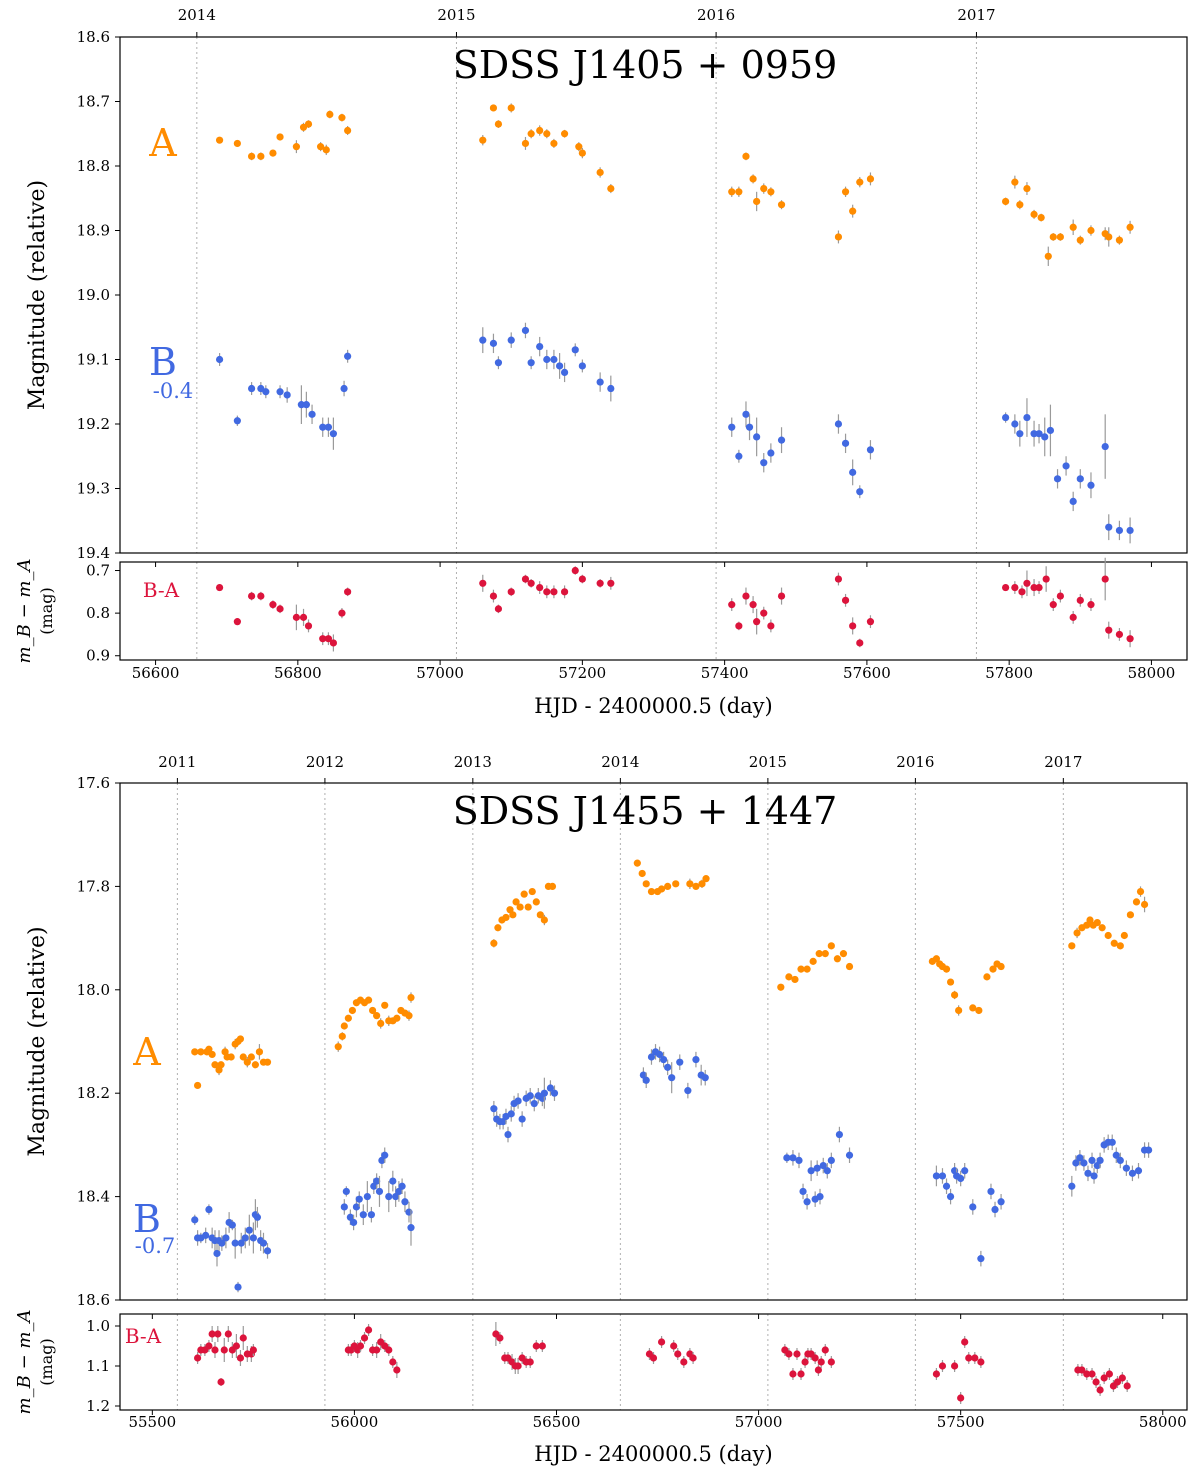  What do you see at coordinates (867, 673) in the screenshot?
I see `x-tick-label: 57600` at bounding box center [867, 673].